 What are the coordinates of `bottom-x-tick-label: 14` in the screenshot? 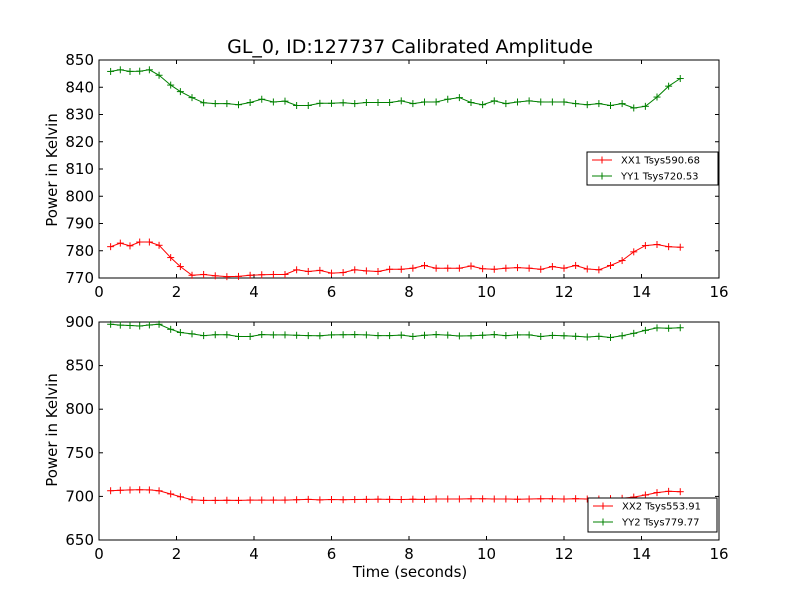 It's located at (641, 554).